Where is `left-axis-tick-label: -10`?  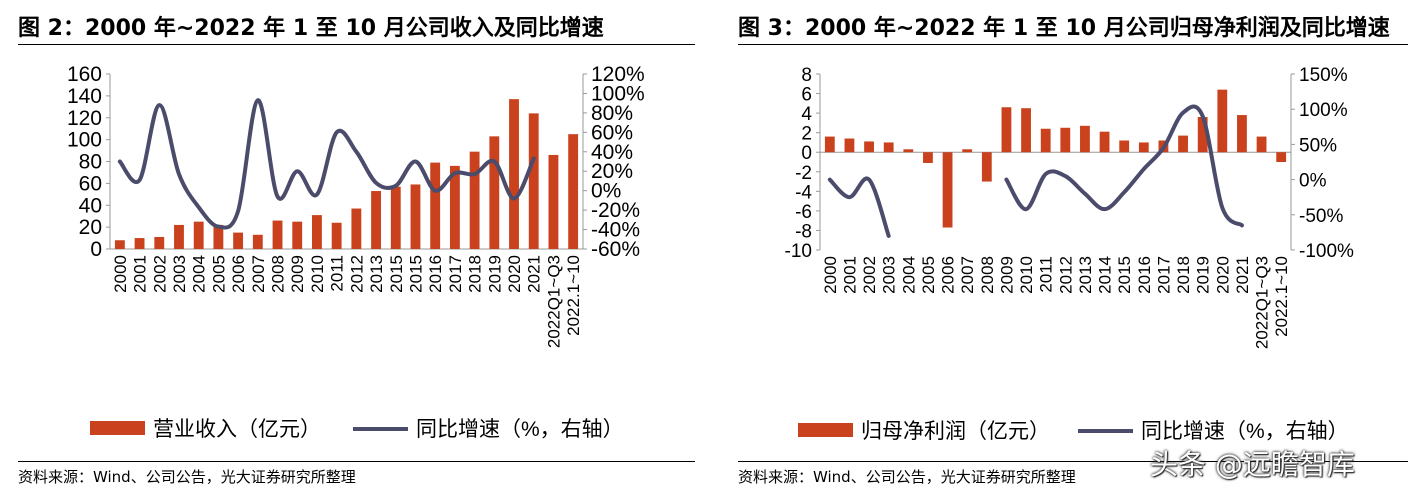 left-axis-tick-label: -10 is located at coordinates (798, 251).